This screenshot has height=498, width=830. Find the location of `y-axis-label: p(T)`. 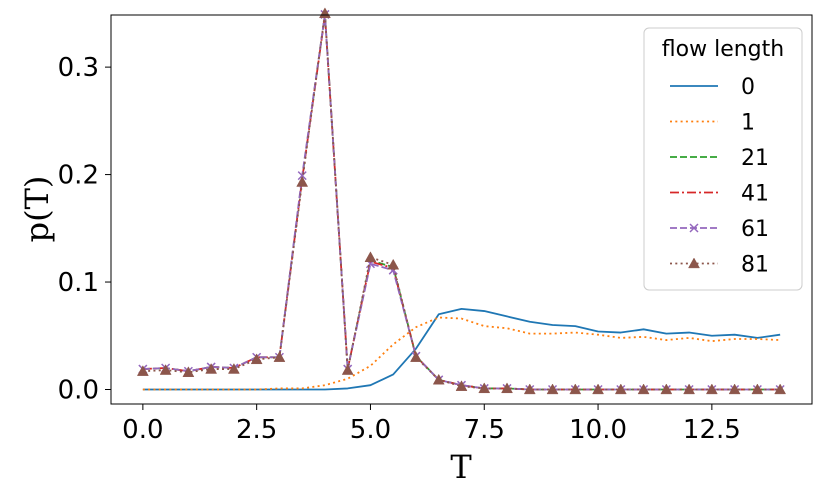

y-axis-label: p(T) is located at coordinates (37, 209).